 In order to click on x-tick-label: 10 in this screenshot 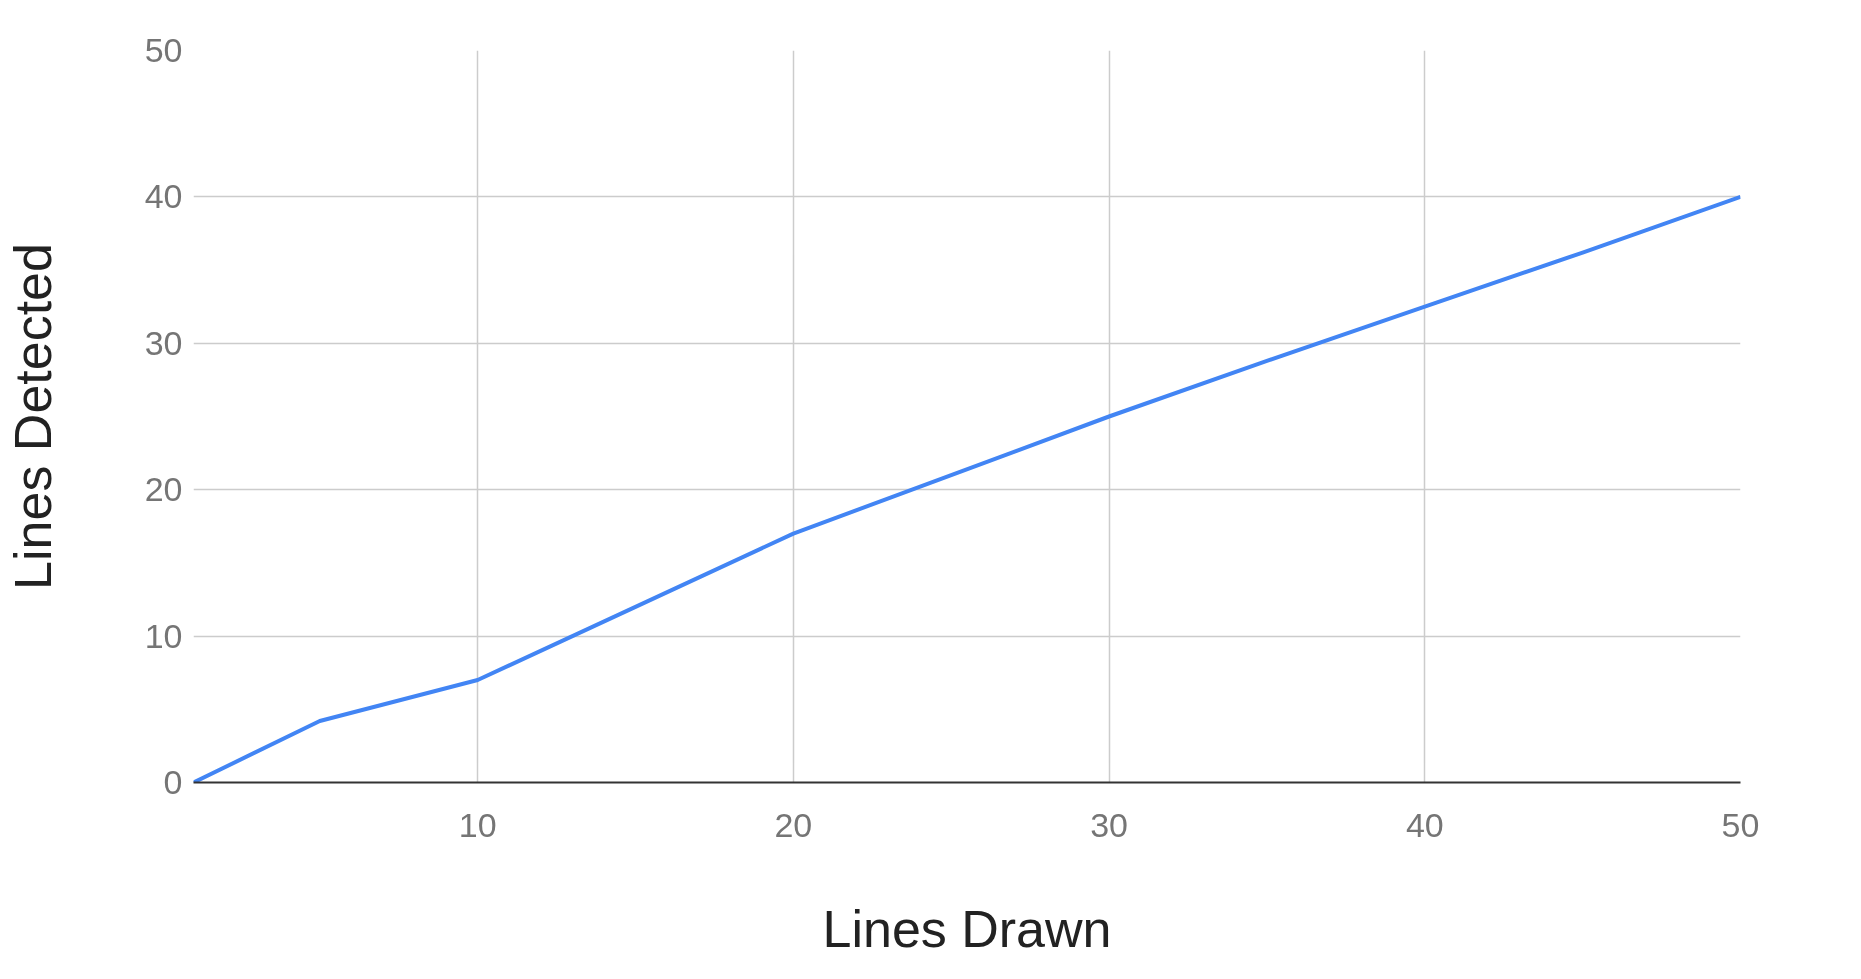, I will do `click(477, 824)`.